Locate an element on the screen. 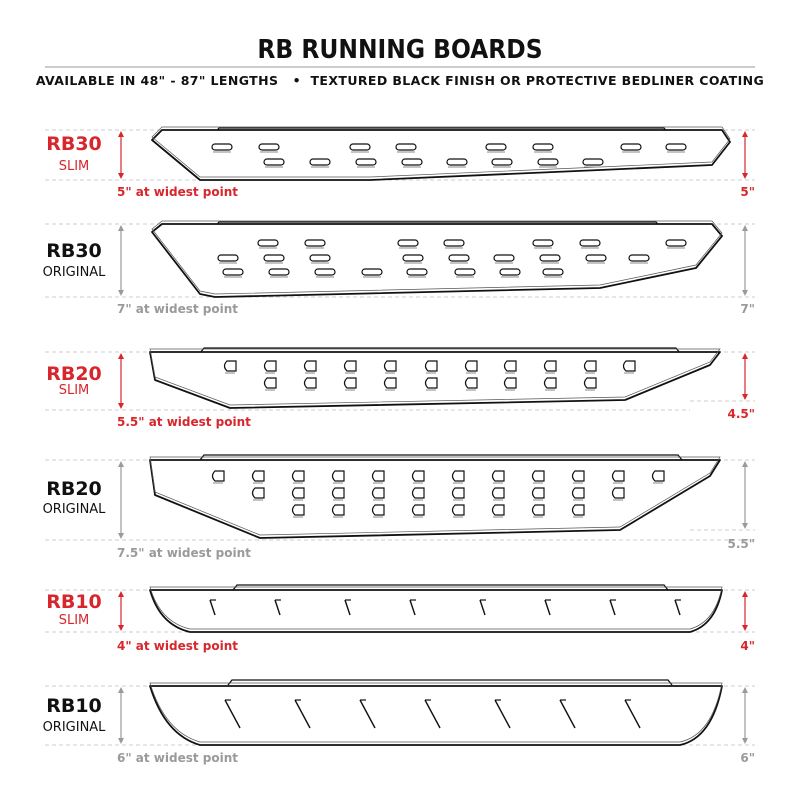 This screenshot has width=800, height=800. board-top-step is located at coordinates (450, 682).